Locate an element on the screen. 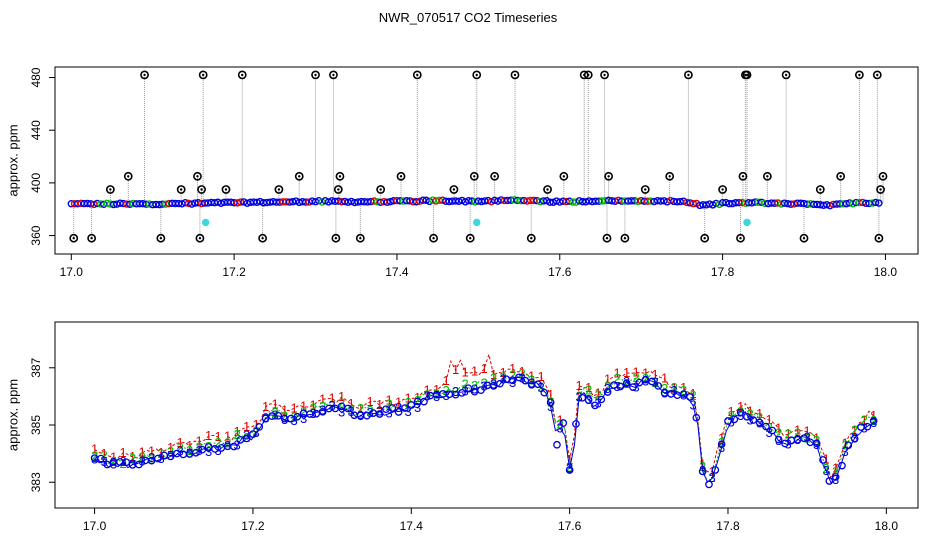  figure-title: NWR_070517 CO2 Timeseries is located at coordinates (468, 17).